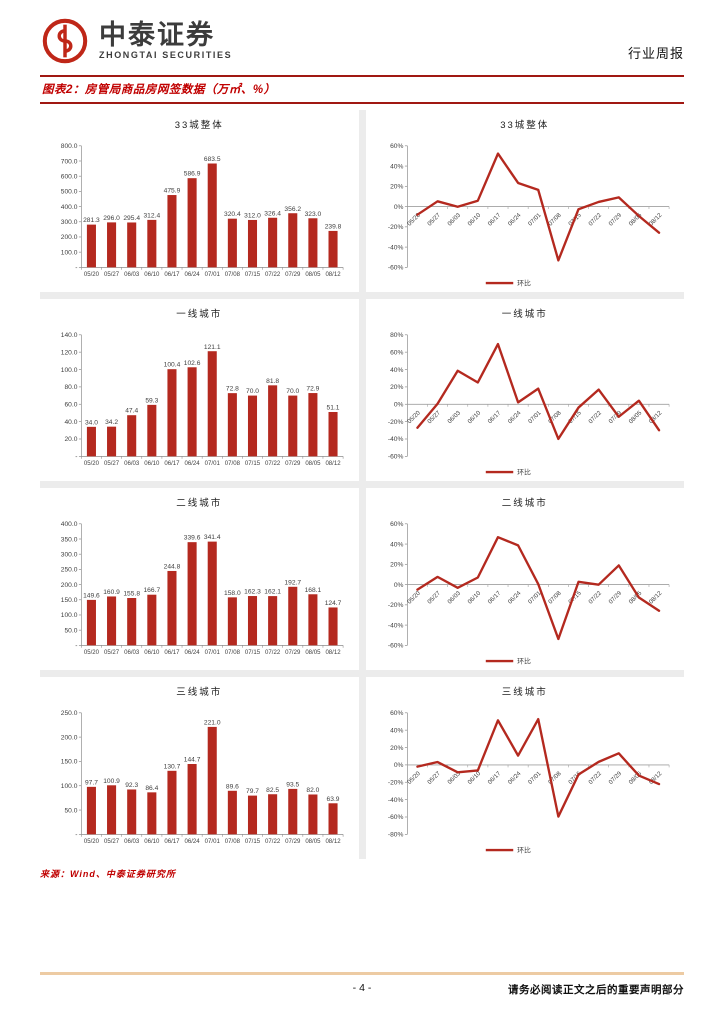 Image resolution: width=724 pixels, height=1024 pixels. I want to click on svg-text: 60.0, so click(71, 405).